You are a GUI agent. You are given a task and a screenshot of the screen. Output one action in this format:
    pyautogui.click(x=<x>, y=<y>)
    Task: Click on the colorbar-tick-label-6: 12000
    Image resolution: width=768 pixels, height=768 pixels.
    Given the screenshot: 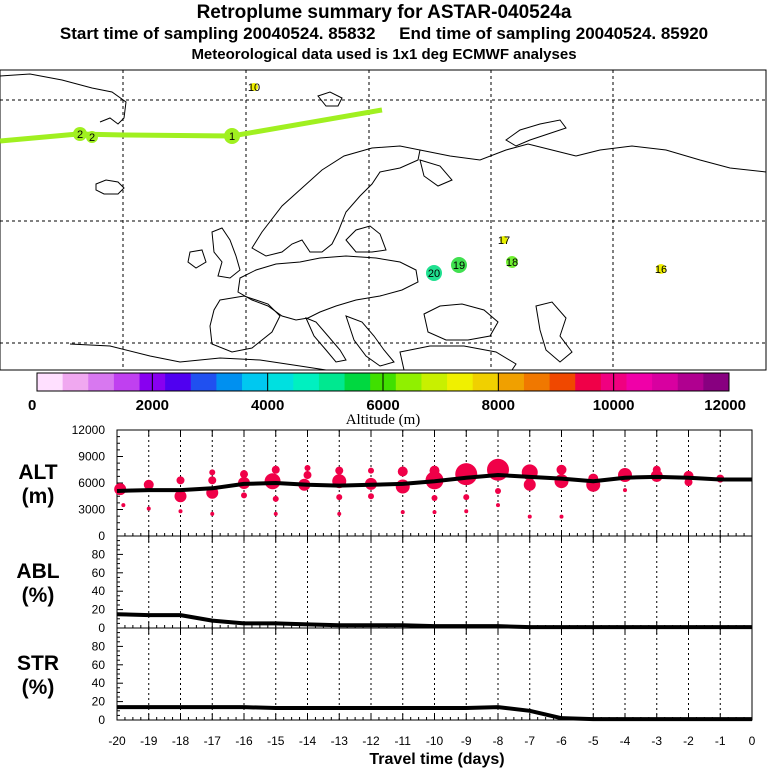 What is the action you would take?
    pyautogui.click(x=725, y=405)
    